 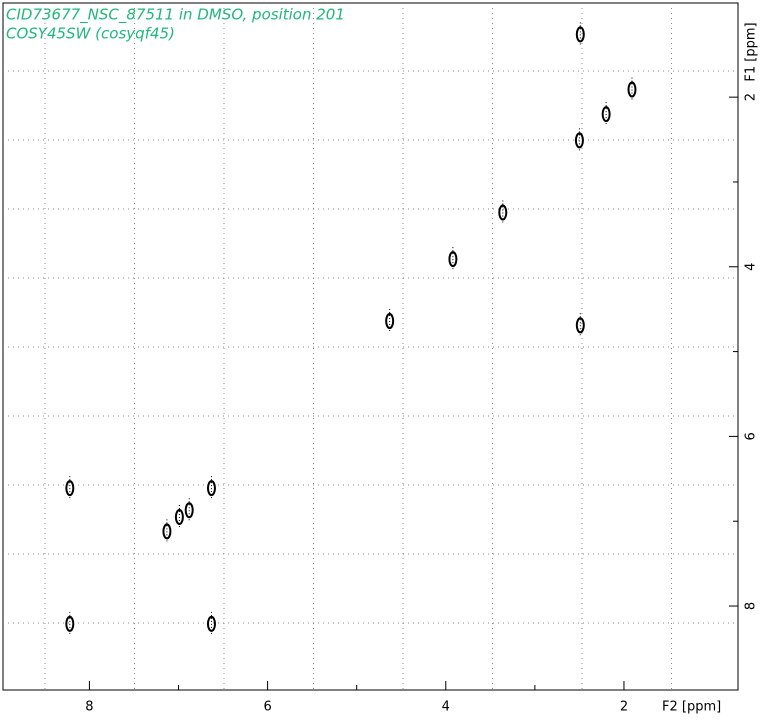 I want to click on x-tick-label: 2, so click(x=624, y=707).